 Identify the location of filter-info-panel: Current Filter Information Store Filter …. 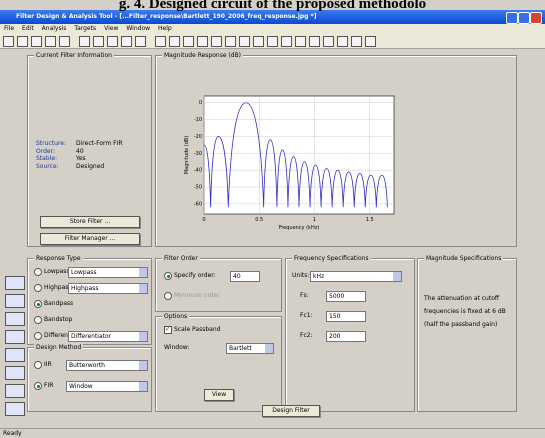
(89, 149).